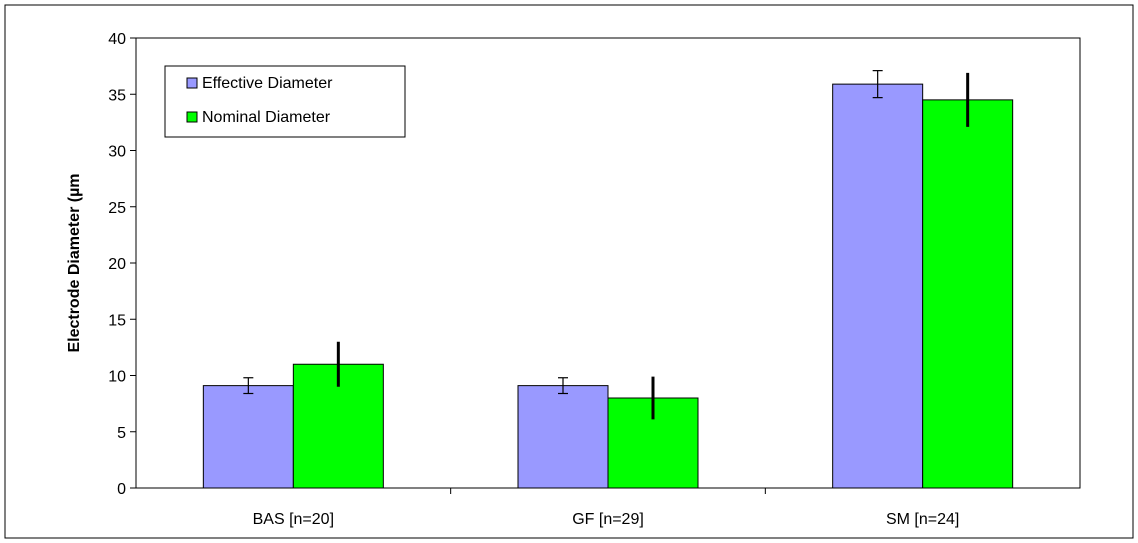 The width and height of the screenshot is (1138, 543). Describe the element at coordinates (117, 264) in the screenshot. I see `y-tick-label: 20` at that location.